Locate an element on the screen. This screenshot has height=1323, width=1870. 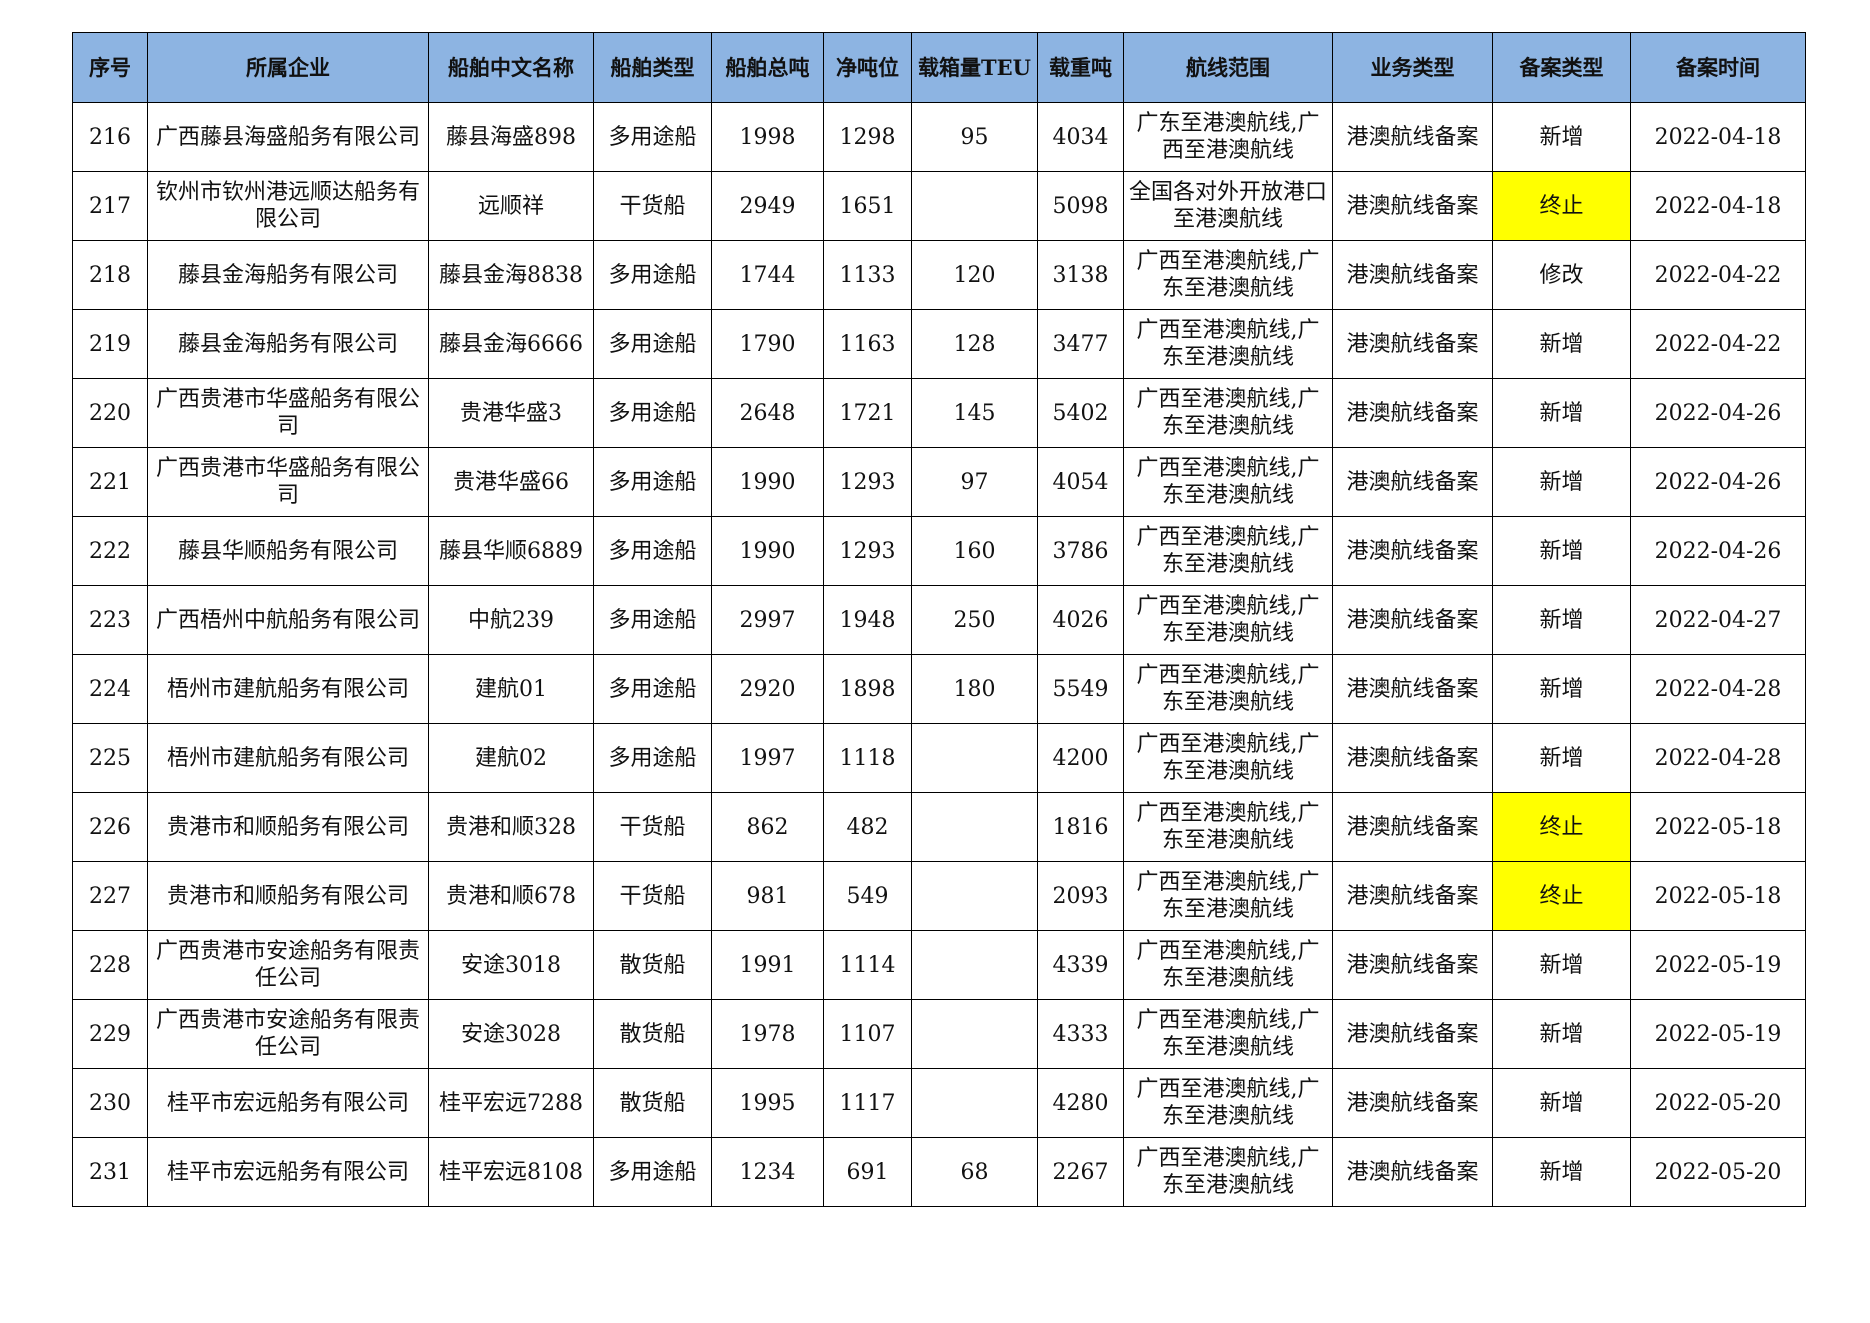
table-cell: 藤县金海8838 is located at coordinates (511, 275).